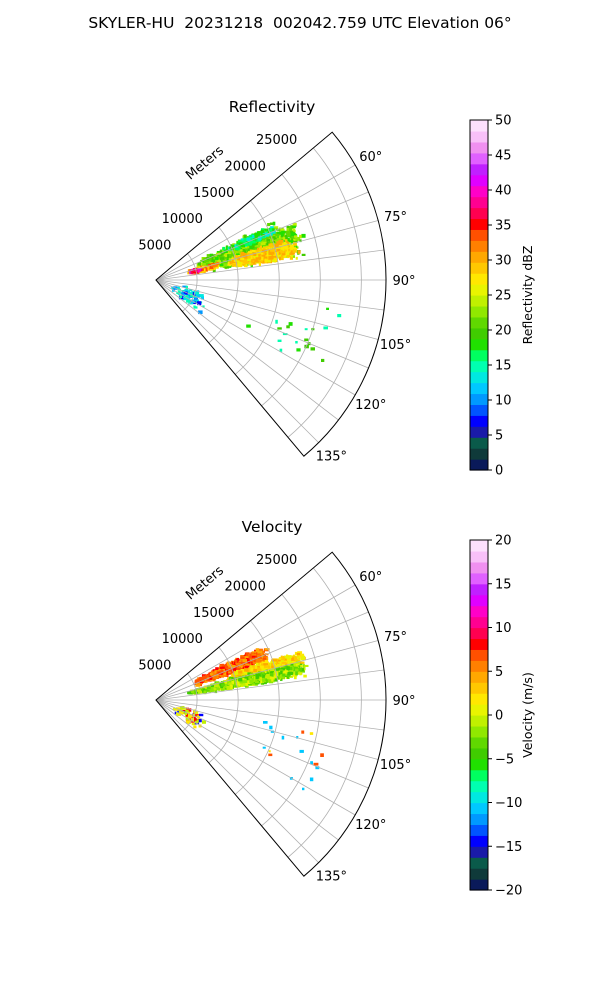  Describe the element at coordinates (503, 401) in the screenshot. I see `colorbar-tick-label: 10` at that location.